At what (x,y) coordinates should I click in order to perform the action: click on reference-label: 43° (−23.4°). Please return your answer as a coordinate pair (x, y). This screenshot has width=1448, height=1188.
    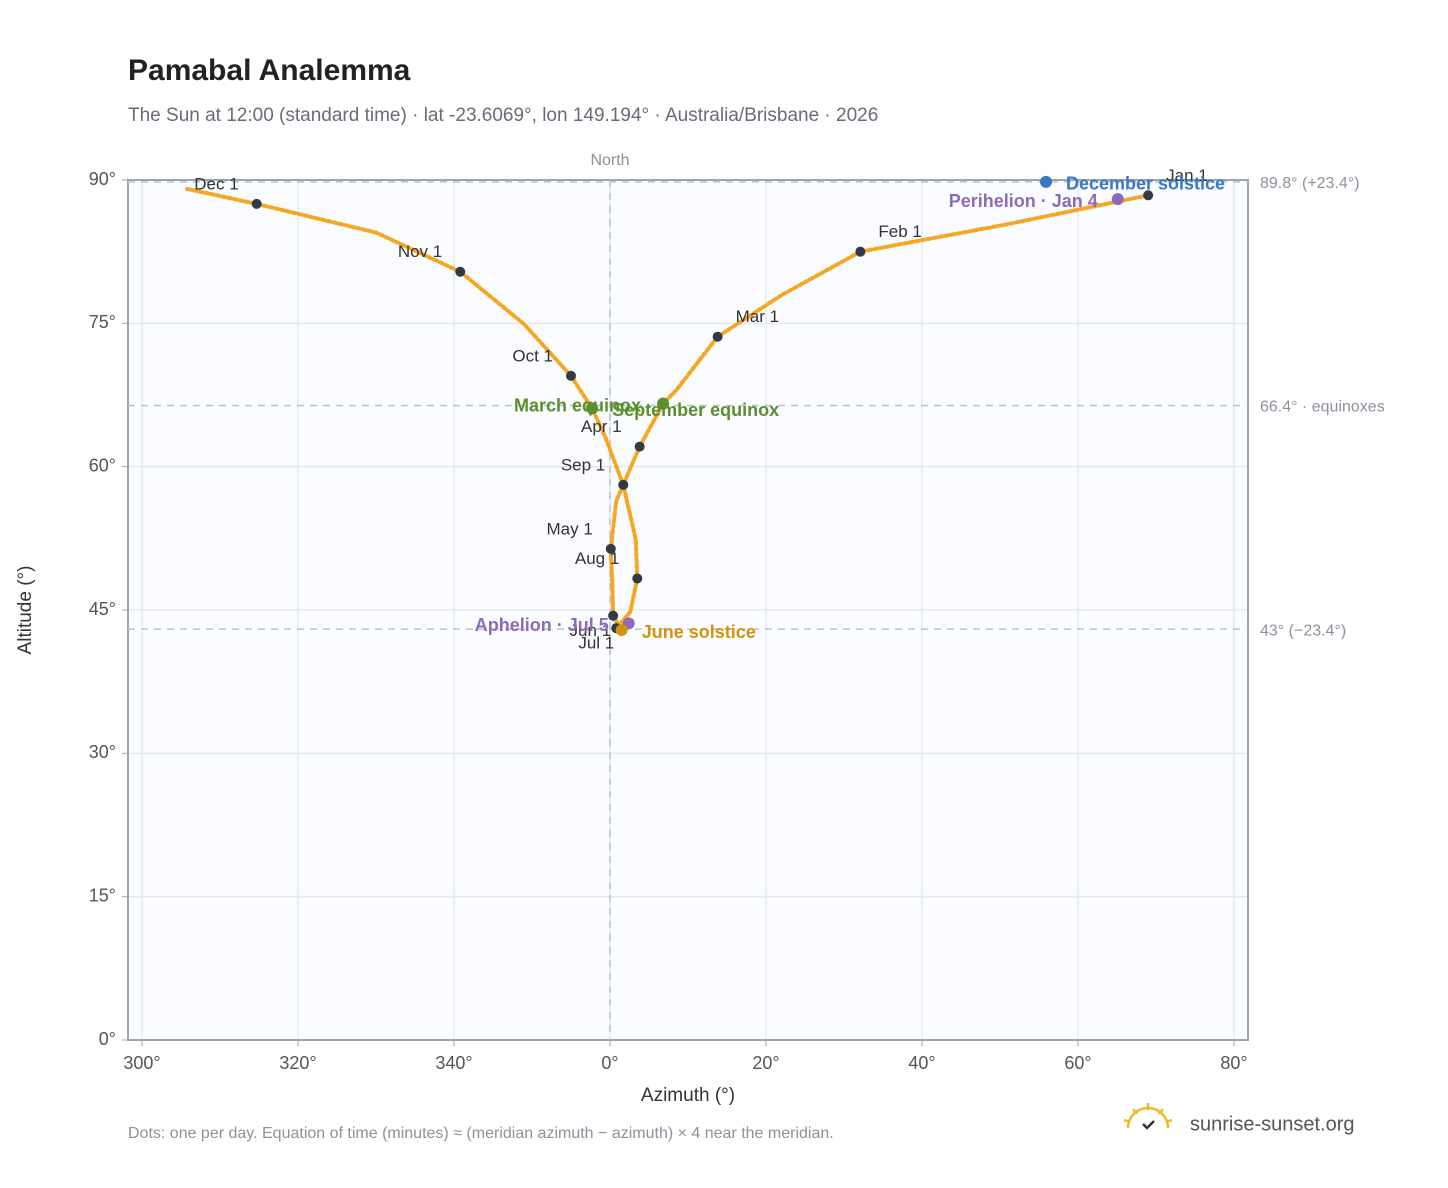
    Looking at the image, I should click on (1303, 630).